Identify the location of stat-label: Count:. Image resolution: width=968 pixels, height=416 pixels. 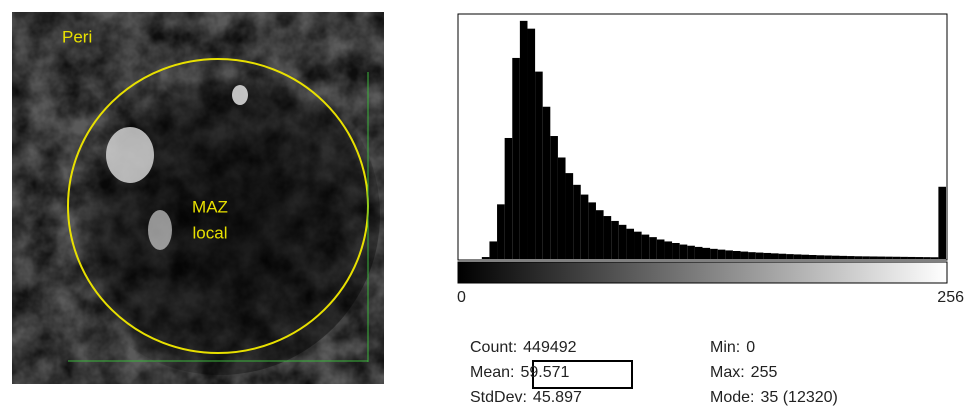
(493, 347).